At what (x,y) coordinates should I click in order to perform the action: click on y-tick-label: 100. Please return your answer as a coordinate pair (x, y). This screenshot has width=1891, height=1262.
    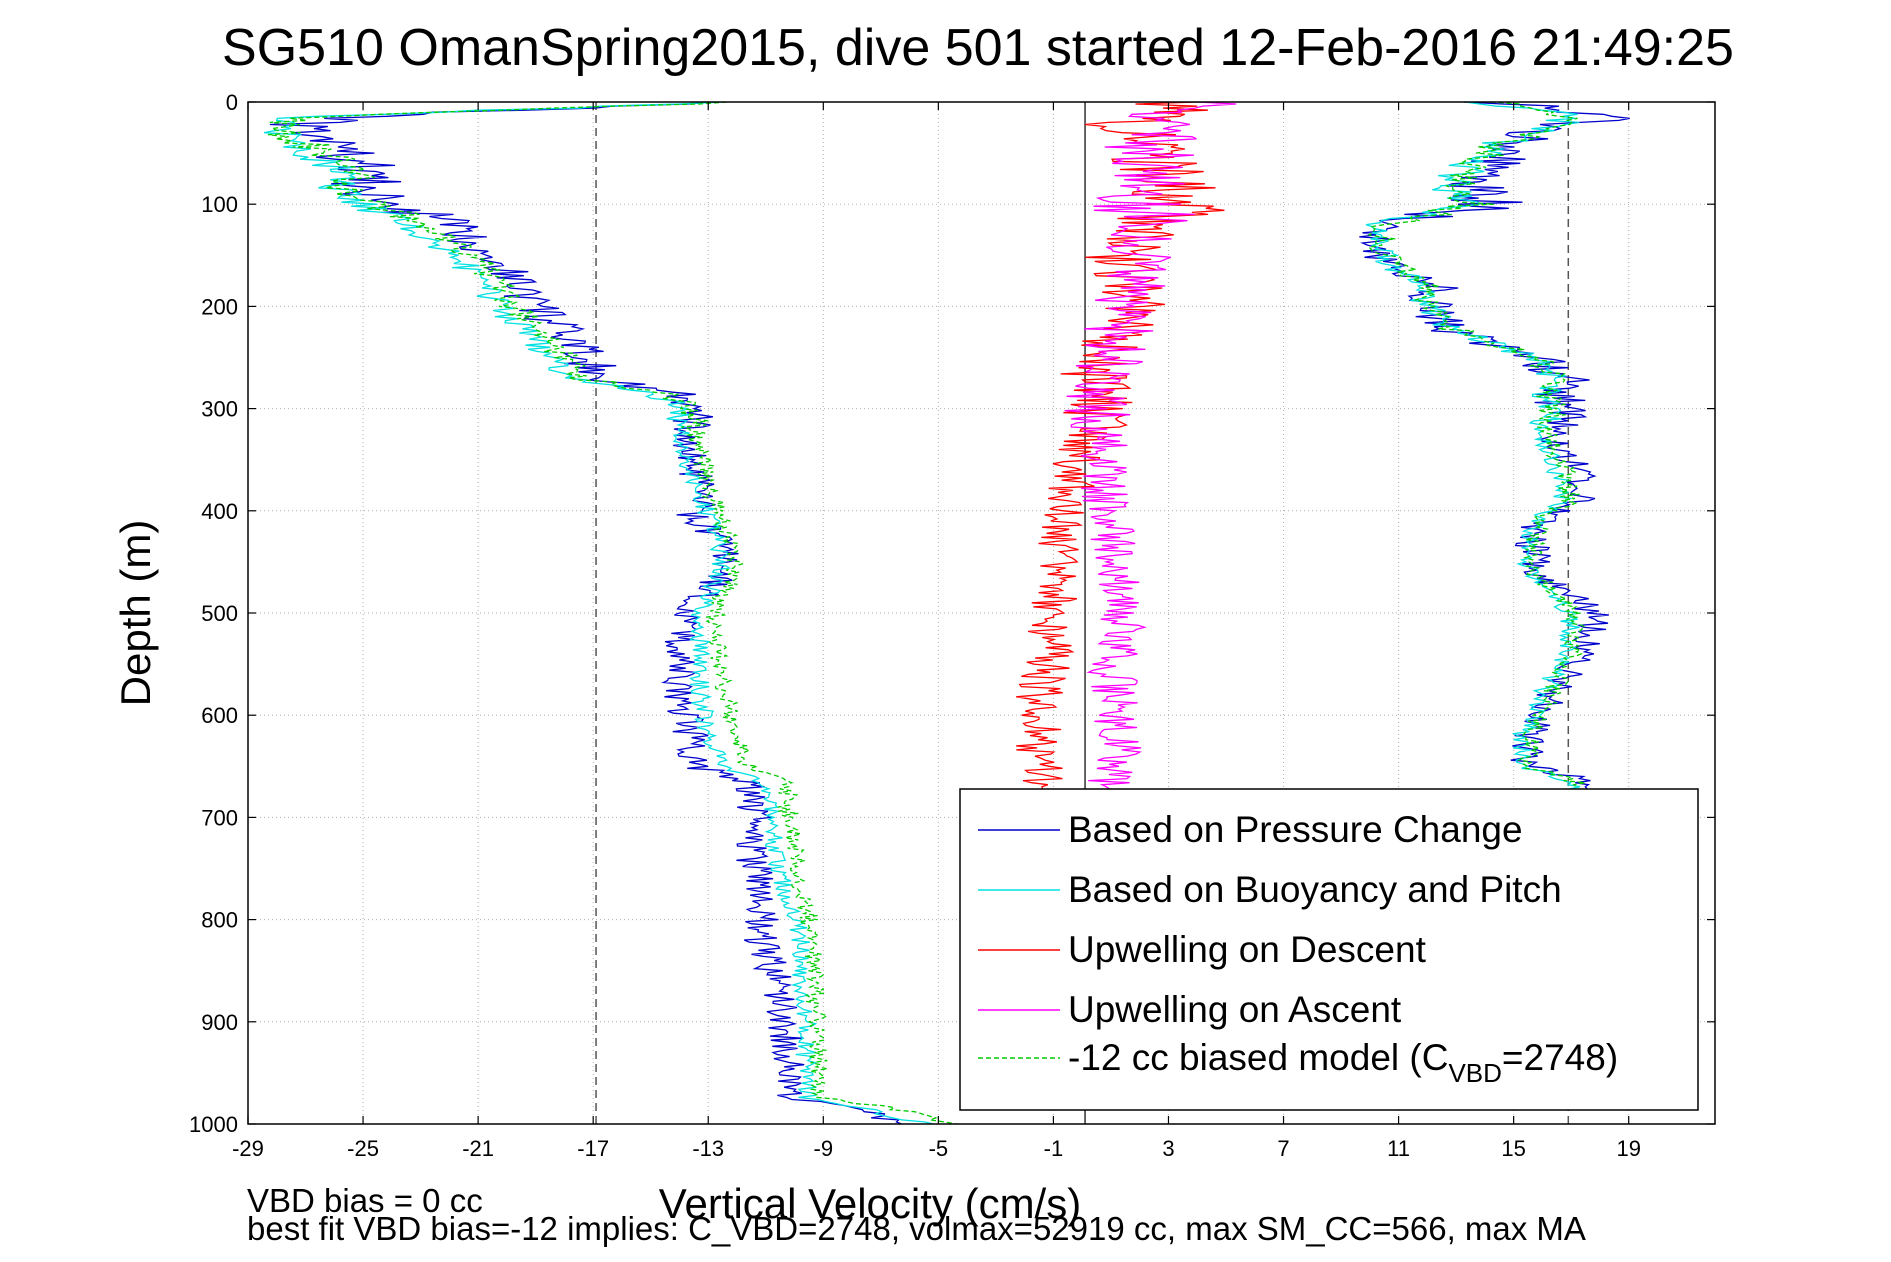
    Looking at the image, I should click on (219, 204).